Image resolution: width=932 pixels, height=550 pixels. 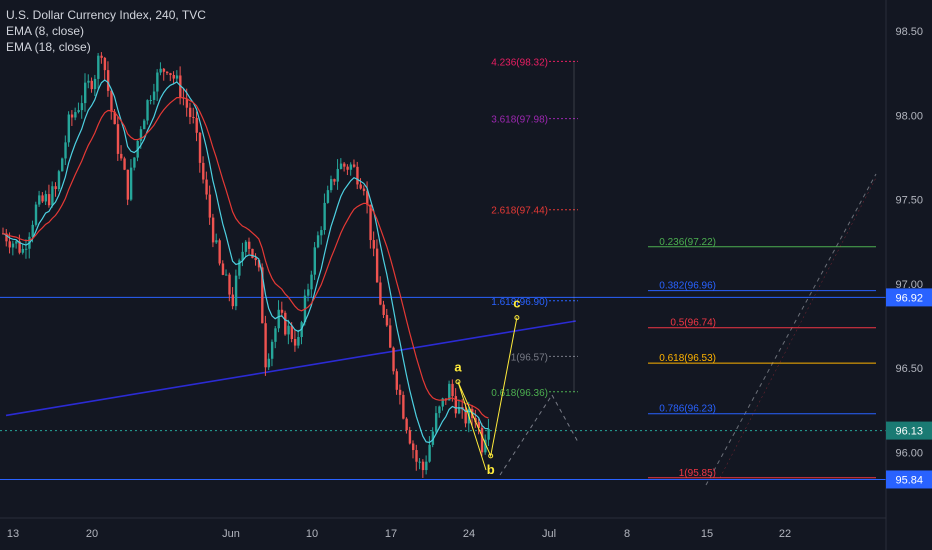 I want to click on x-tick-label: 10, so click(x=312, y=534).